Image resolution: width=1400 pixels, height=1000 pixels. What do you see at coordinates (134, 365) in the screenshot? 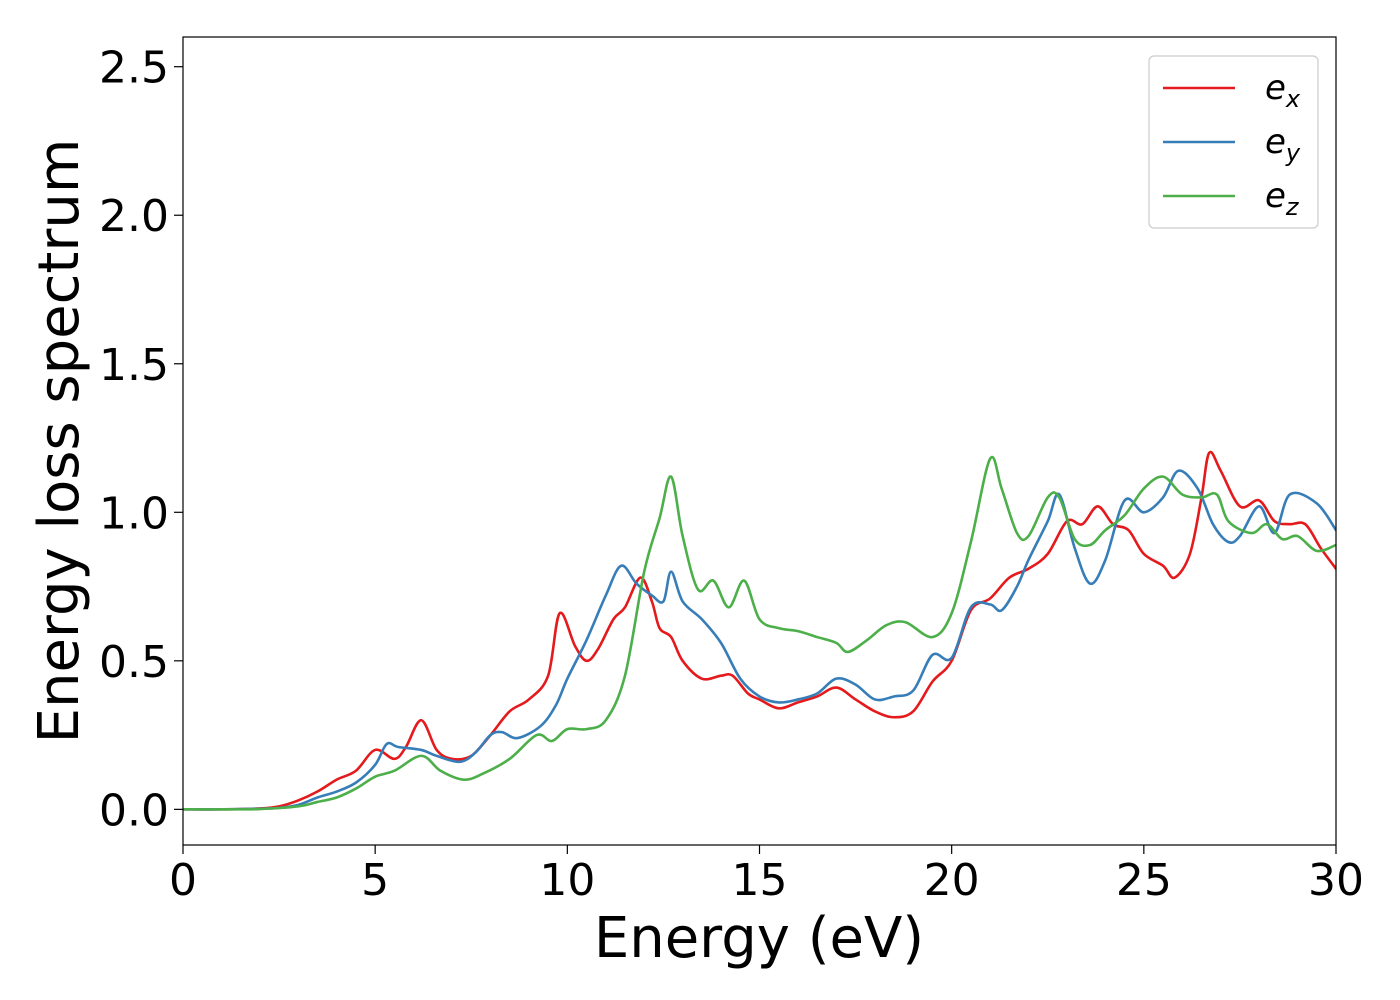
I see `y-tick-label: 1.5` at bounding box center [134, 365].